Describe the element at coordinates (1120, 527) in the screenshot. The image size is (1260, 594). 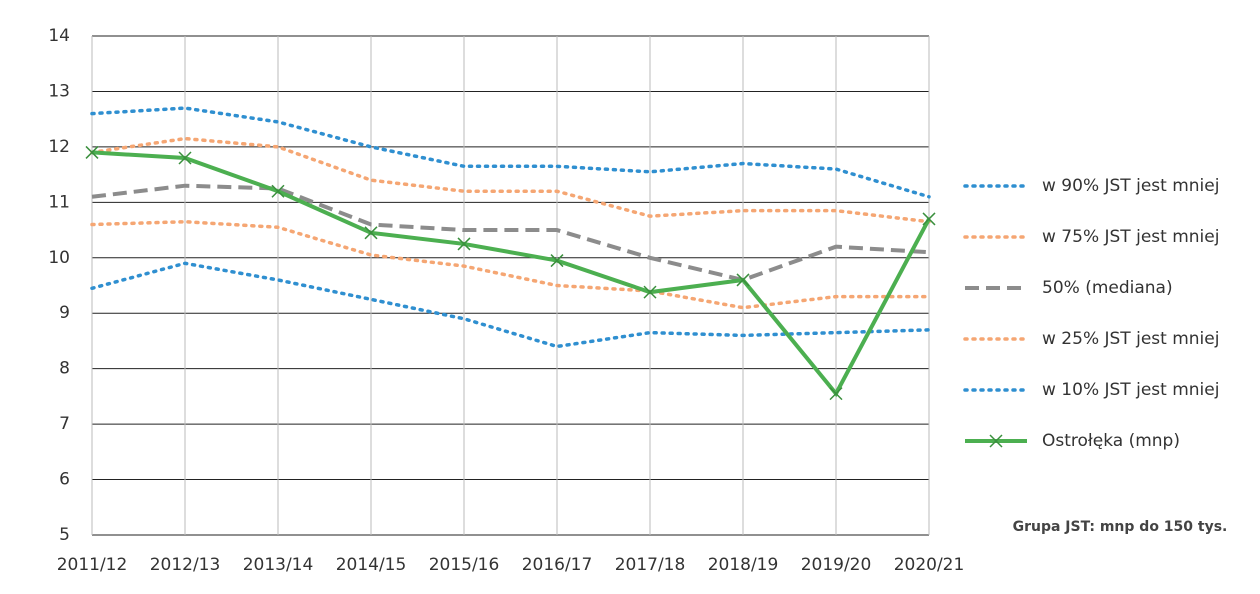
I see `annotation: Grupa JST: mnp do 150 tys.` at that location.